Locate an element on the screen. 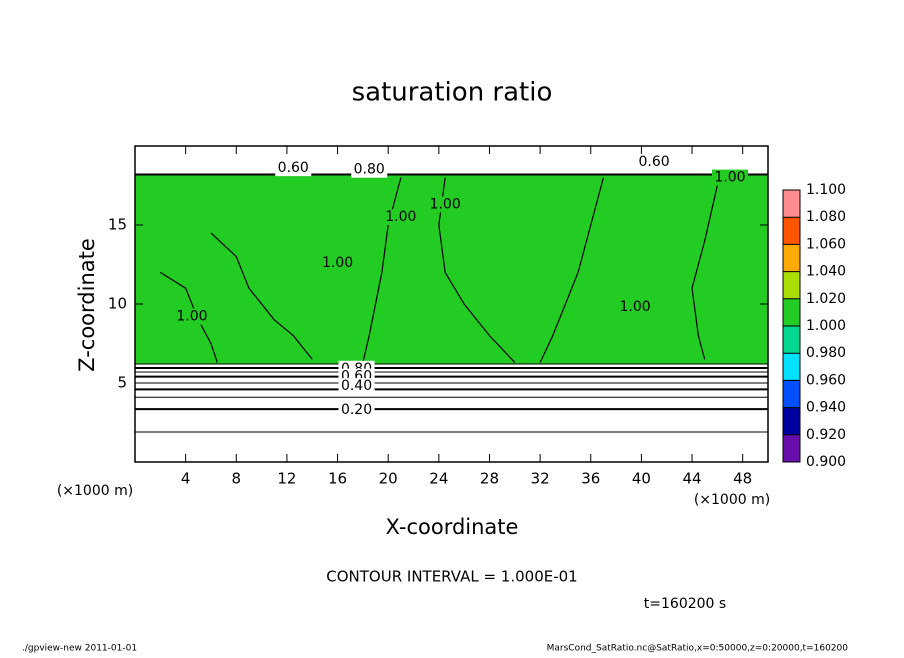  colorbar-label: 0.940 is located at coordinates (826, 408).